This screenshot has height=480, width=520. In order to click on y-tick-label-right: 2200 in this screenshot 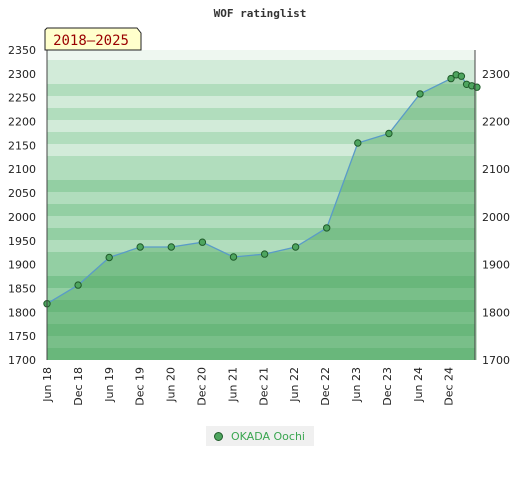, I will do `click(496, 122)`.